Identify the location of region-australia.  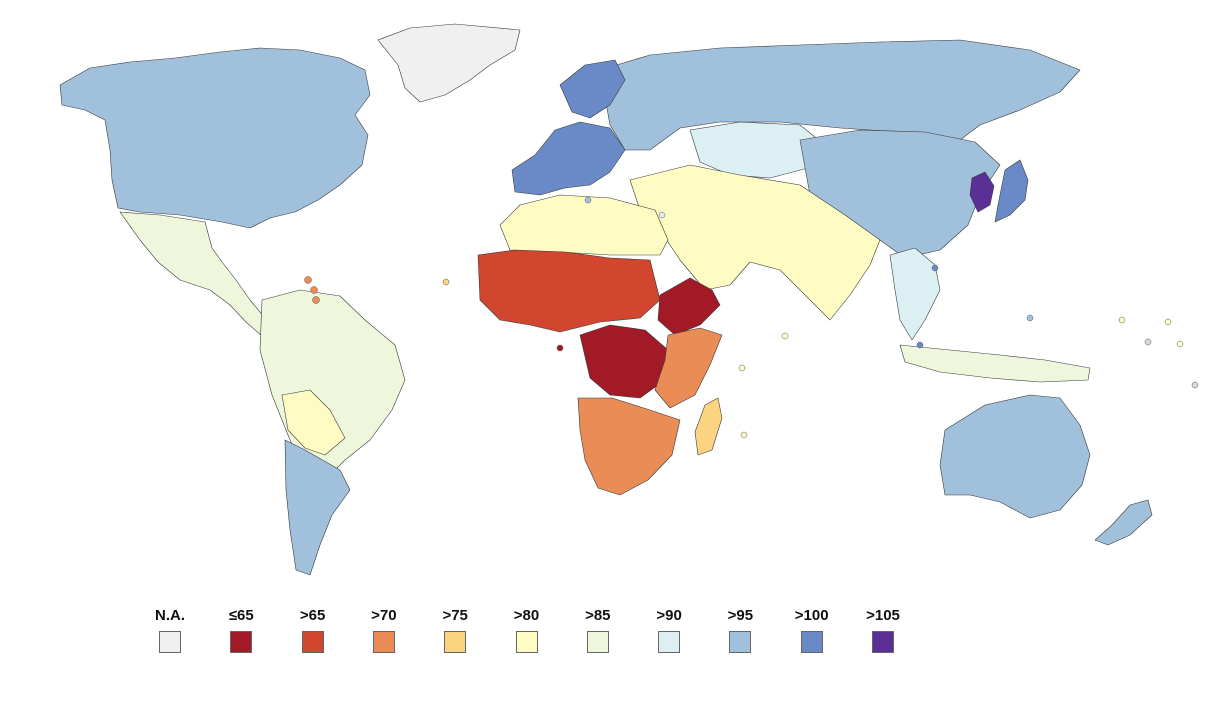
(1015, 456).